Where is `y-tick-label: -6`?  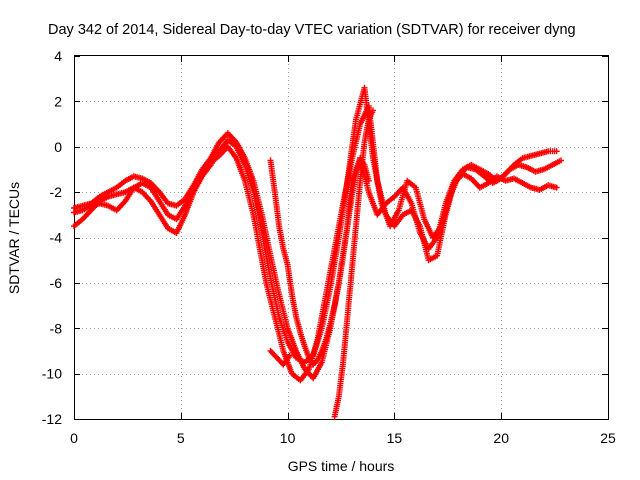 y-tick-label: -6 is located at coordinates (56, 283).